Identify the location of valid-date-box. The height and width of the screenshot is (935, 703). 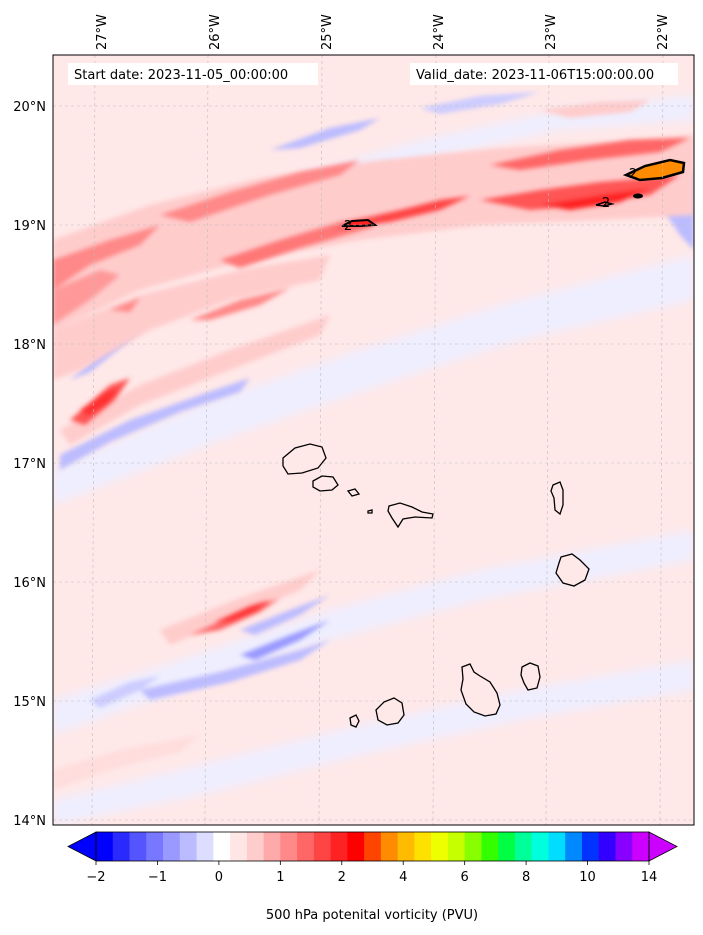
(544, 74).